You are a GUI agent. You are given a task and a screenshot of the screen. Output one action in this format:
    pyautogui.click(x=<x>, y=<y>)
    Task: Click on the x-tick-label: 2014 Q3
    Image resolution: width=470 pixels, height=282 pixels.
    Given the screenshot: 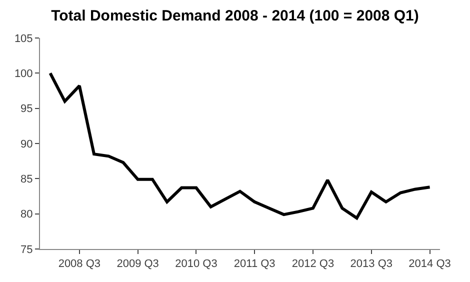 What is the action you would take?
    pyautogui.click(x=429, y=264)
    